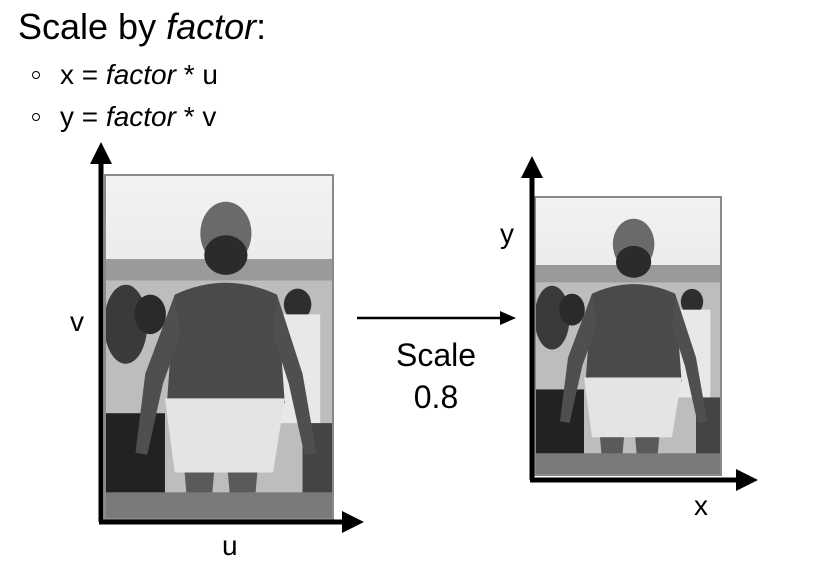 The height and width of the screenshot is (572, 828). I want to click on formula-x-lhs: x =, so click(83, 74).